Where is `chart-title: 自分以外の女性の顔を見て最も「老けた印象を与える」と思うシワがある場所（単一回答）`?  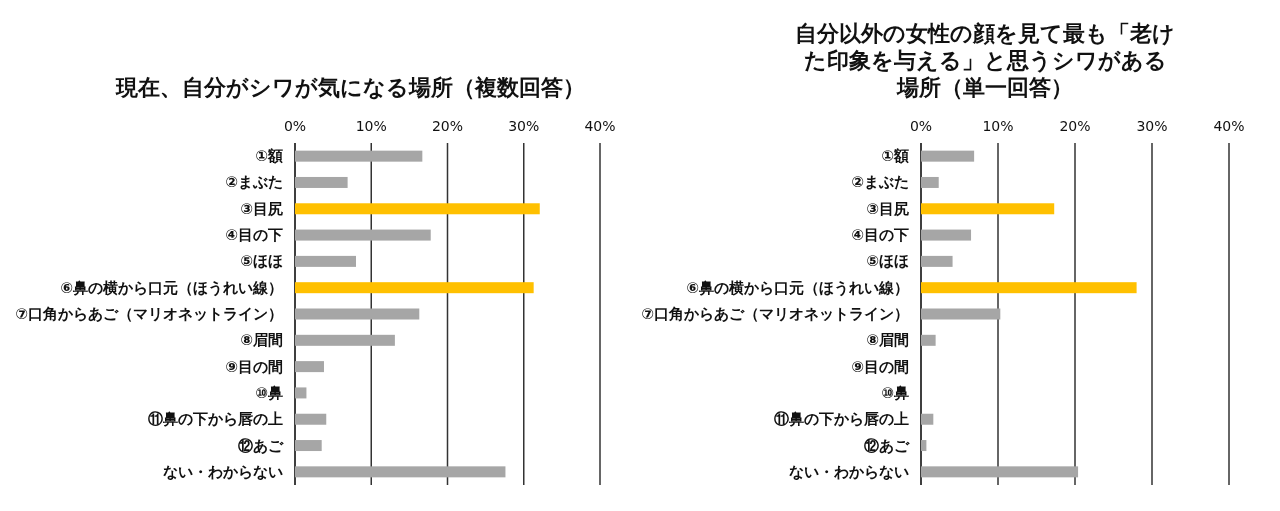 chart-title: 自分以外の女性の顔を見て最も「老けた印象を与える」と思うシワがある場所（単一回答） is located at coordinates (985, 60).